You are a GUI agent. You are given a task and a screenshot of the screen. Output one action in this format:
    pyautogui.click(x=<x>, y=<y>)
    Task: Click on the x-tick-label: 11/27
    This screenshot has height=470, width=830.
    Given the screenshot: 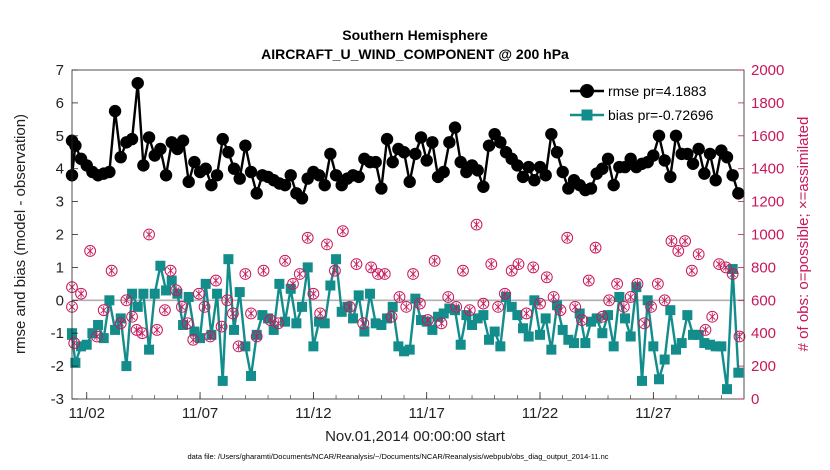 What is the action you would take?
    pyautogui.click(x=653, y=413)
    